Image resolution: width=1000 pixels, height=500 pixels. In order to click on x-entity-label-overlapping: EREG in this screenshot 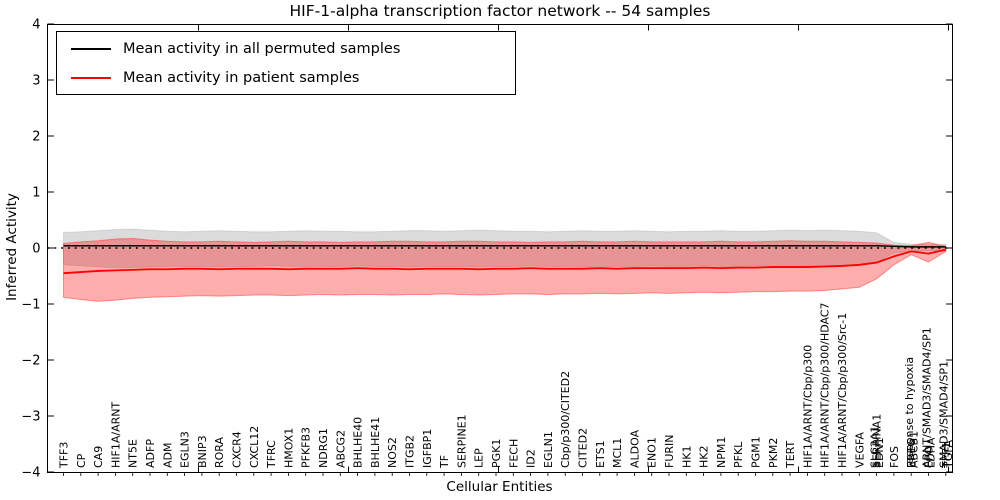, I will do `click(911, 453)`.